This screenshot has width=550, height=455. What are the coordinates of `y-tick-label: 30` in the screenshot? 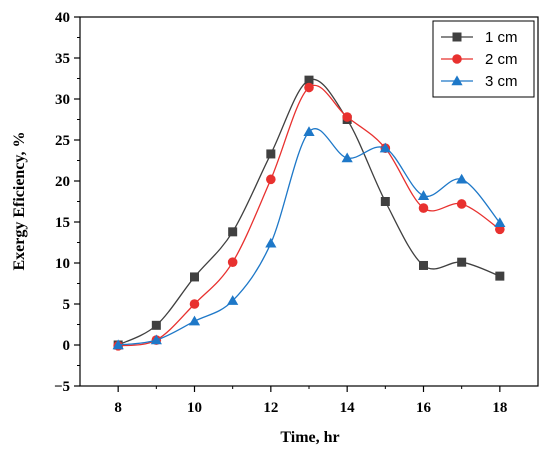 It's located at (62, 100).